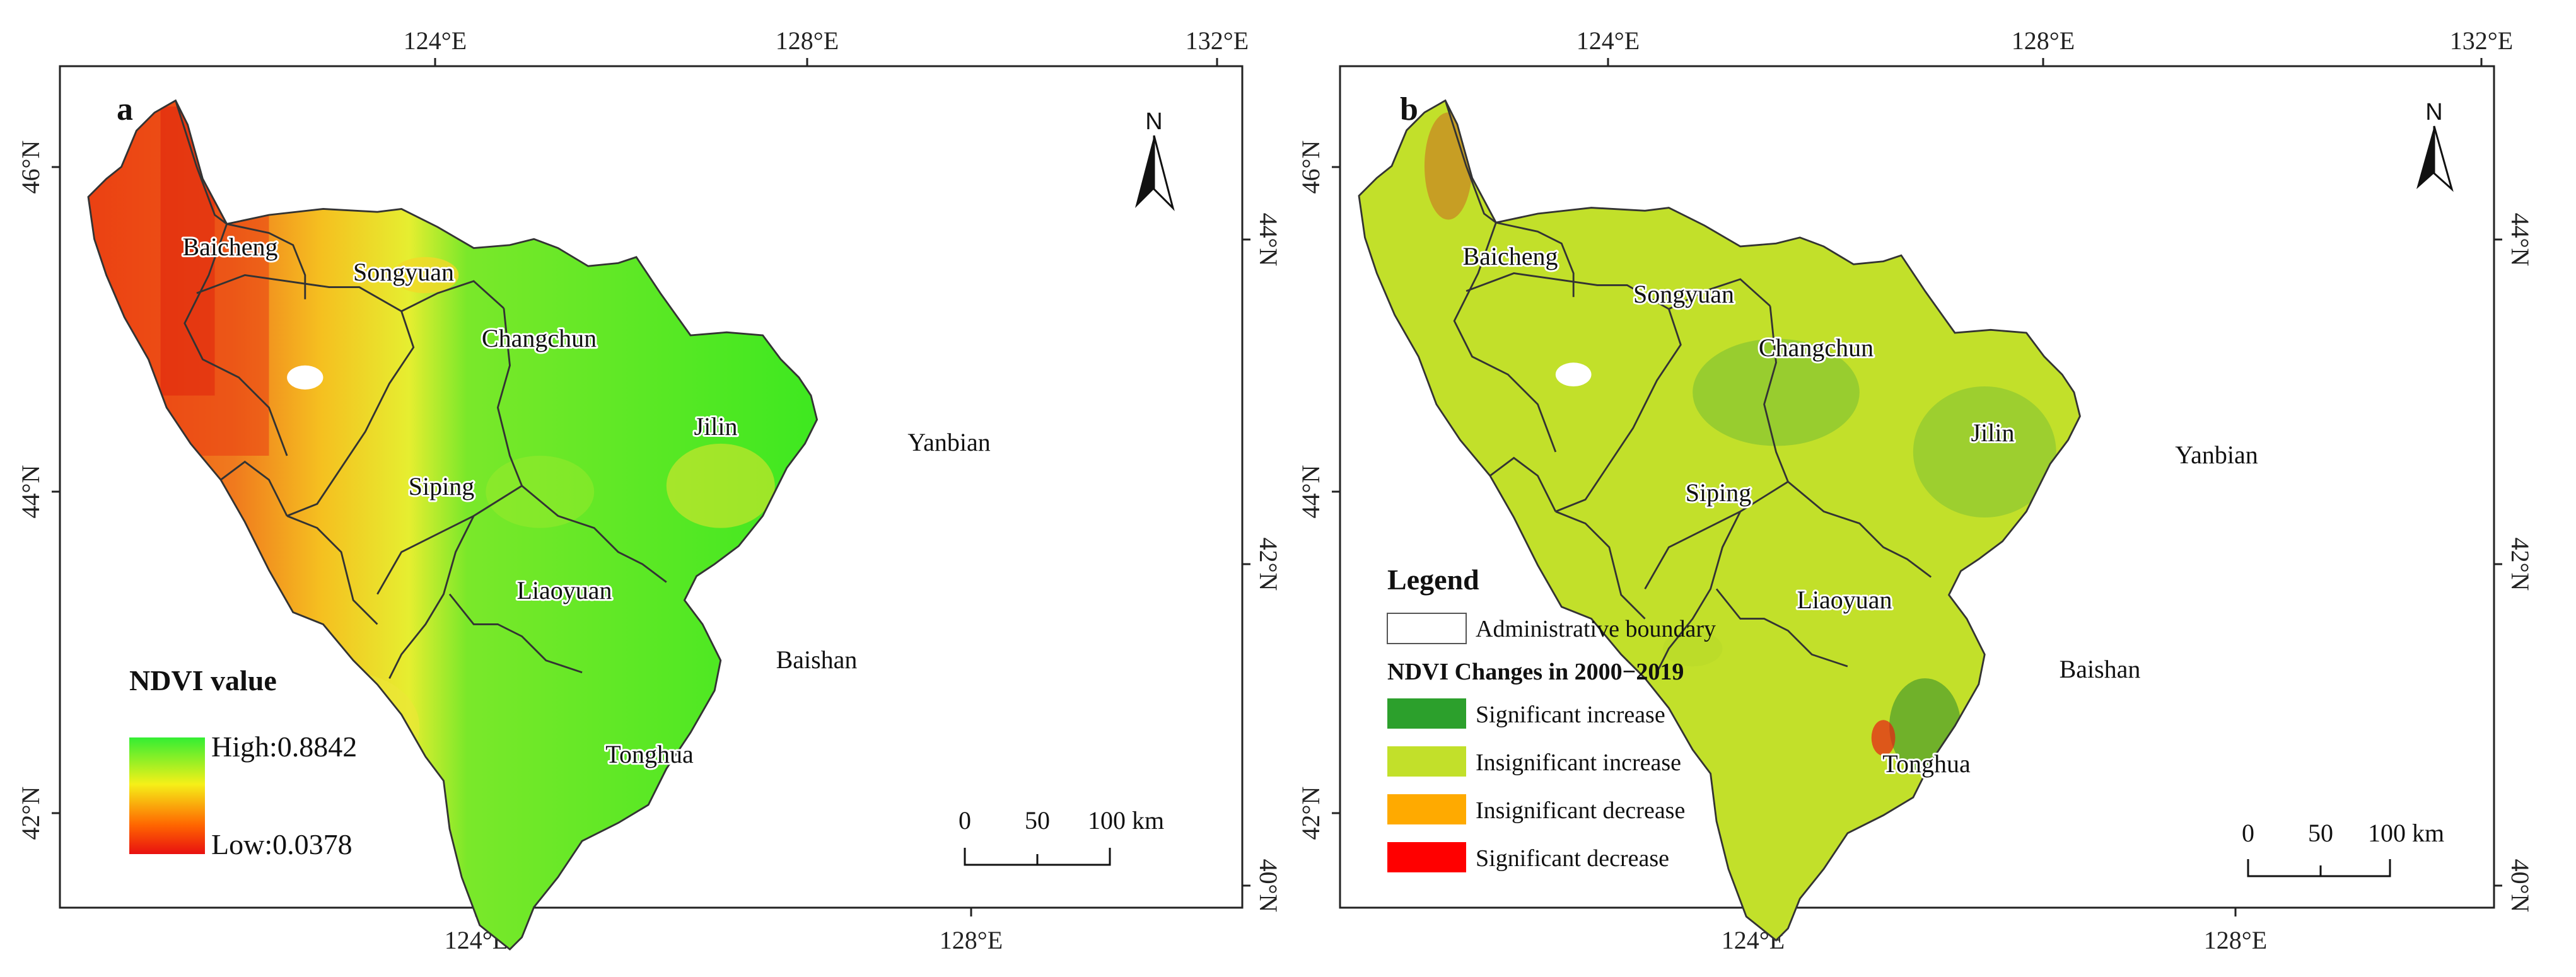 This screenshot has height=977, width=2576. I want to click on panel-a-legend: NDVI value High:0.8842 Low:0.0378, so click(243, 762).